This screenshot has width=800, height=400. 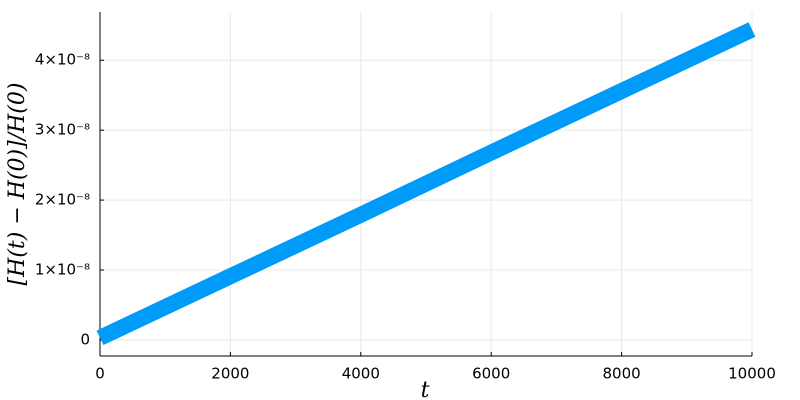 What do you see at coordinates (85, 339) in the screenshot?
I see `y-tick-label: 0` at bounding box center [85, 339].